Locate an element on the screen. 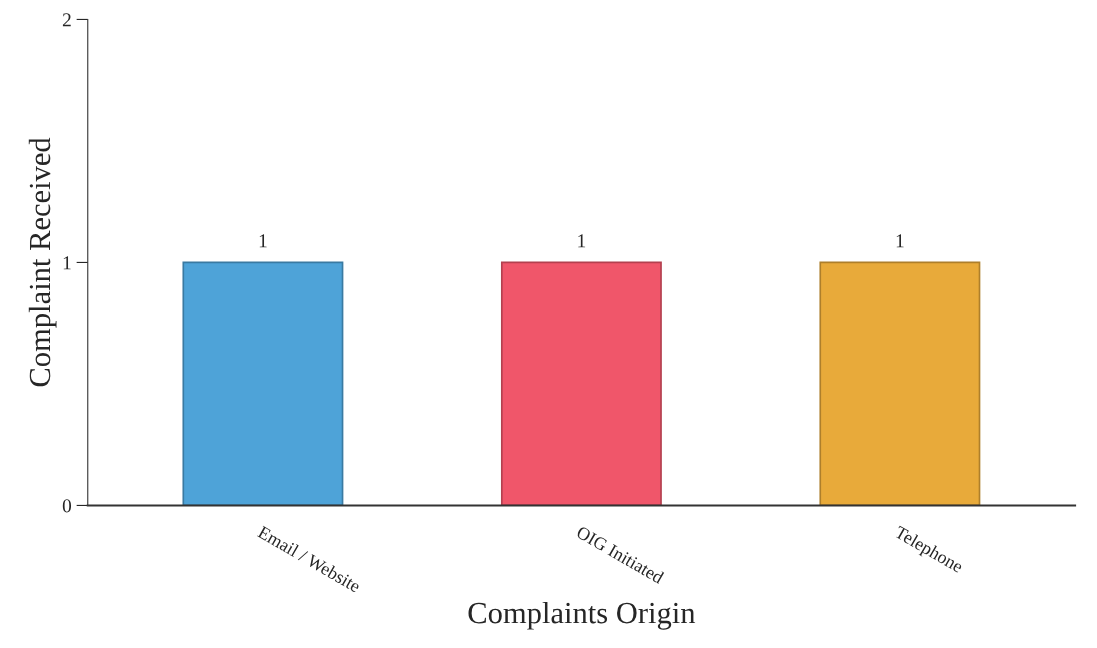  y-axis-title: Complaint Received is located at coordinates (42, 262).